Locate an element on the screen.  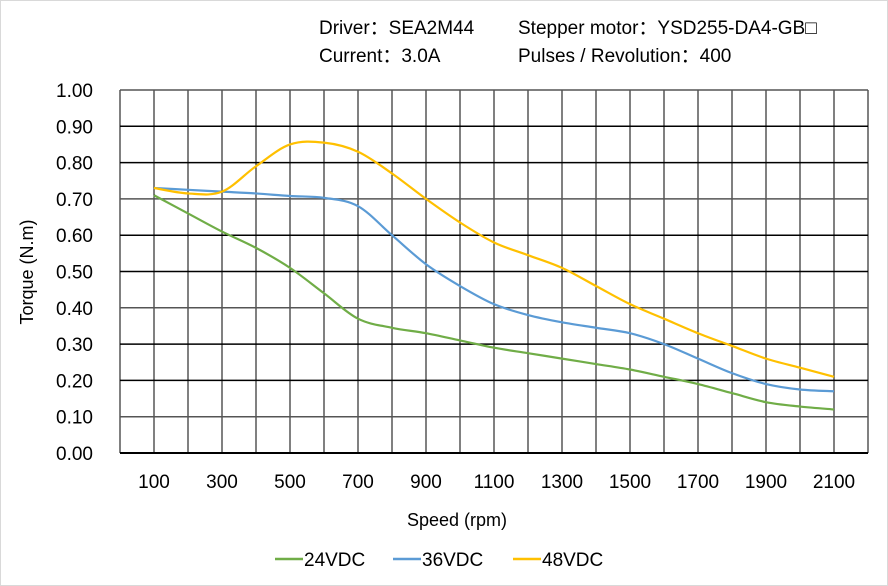
legend-label: 36VDC is located at coordinates (452, 560).